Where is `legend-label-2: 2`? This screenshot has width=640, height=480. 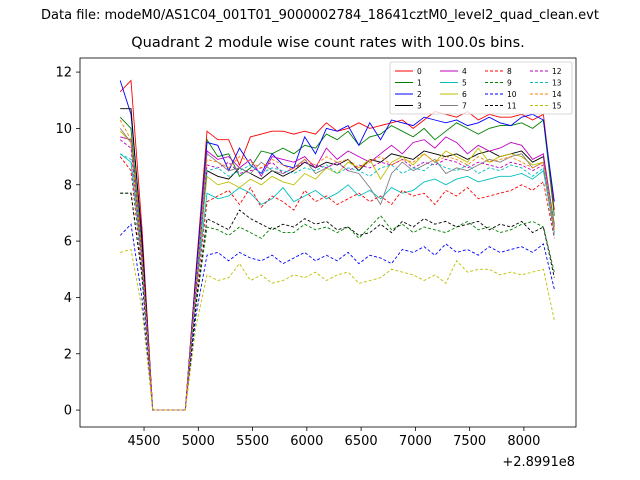 legend-label-2: 2 is located at coordinates (419, 94).